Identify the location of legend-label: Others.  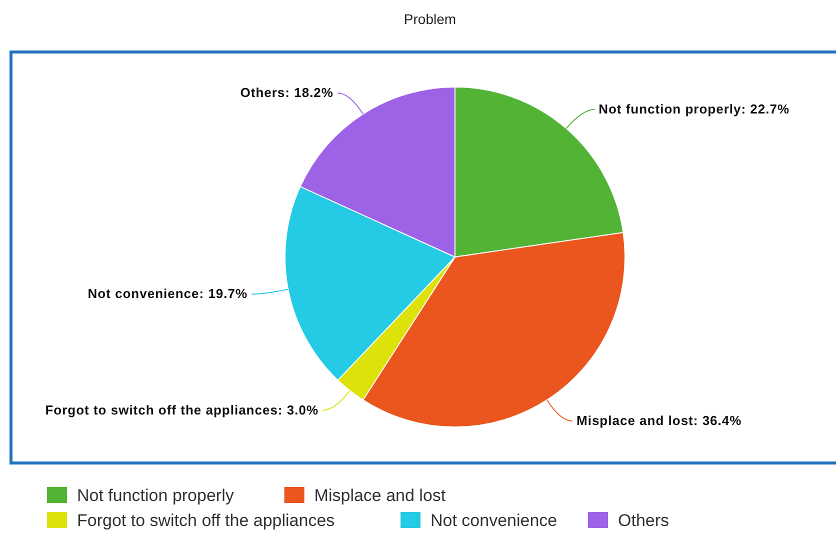
(644, 520).